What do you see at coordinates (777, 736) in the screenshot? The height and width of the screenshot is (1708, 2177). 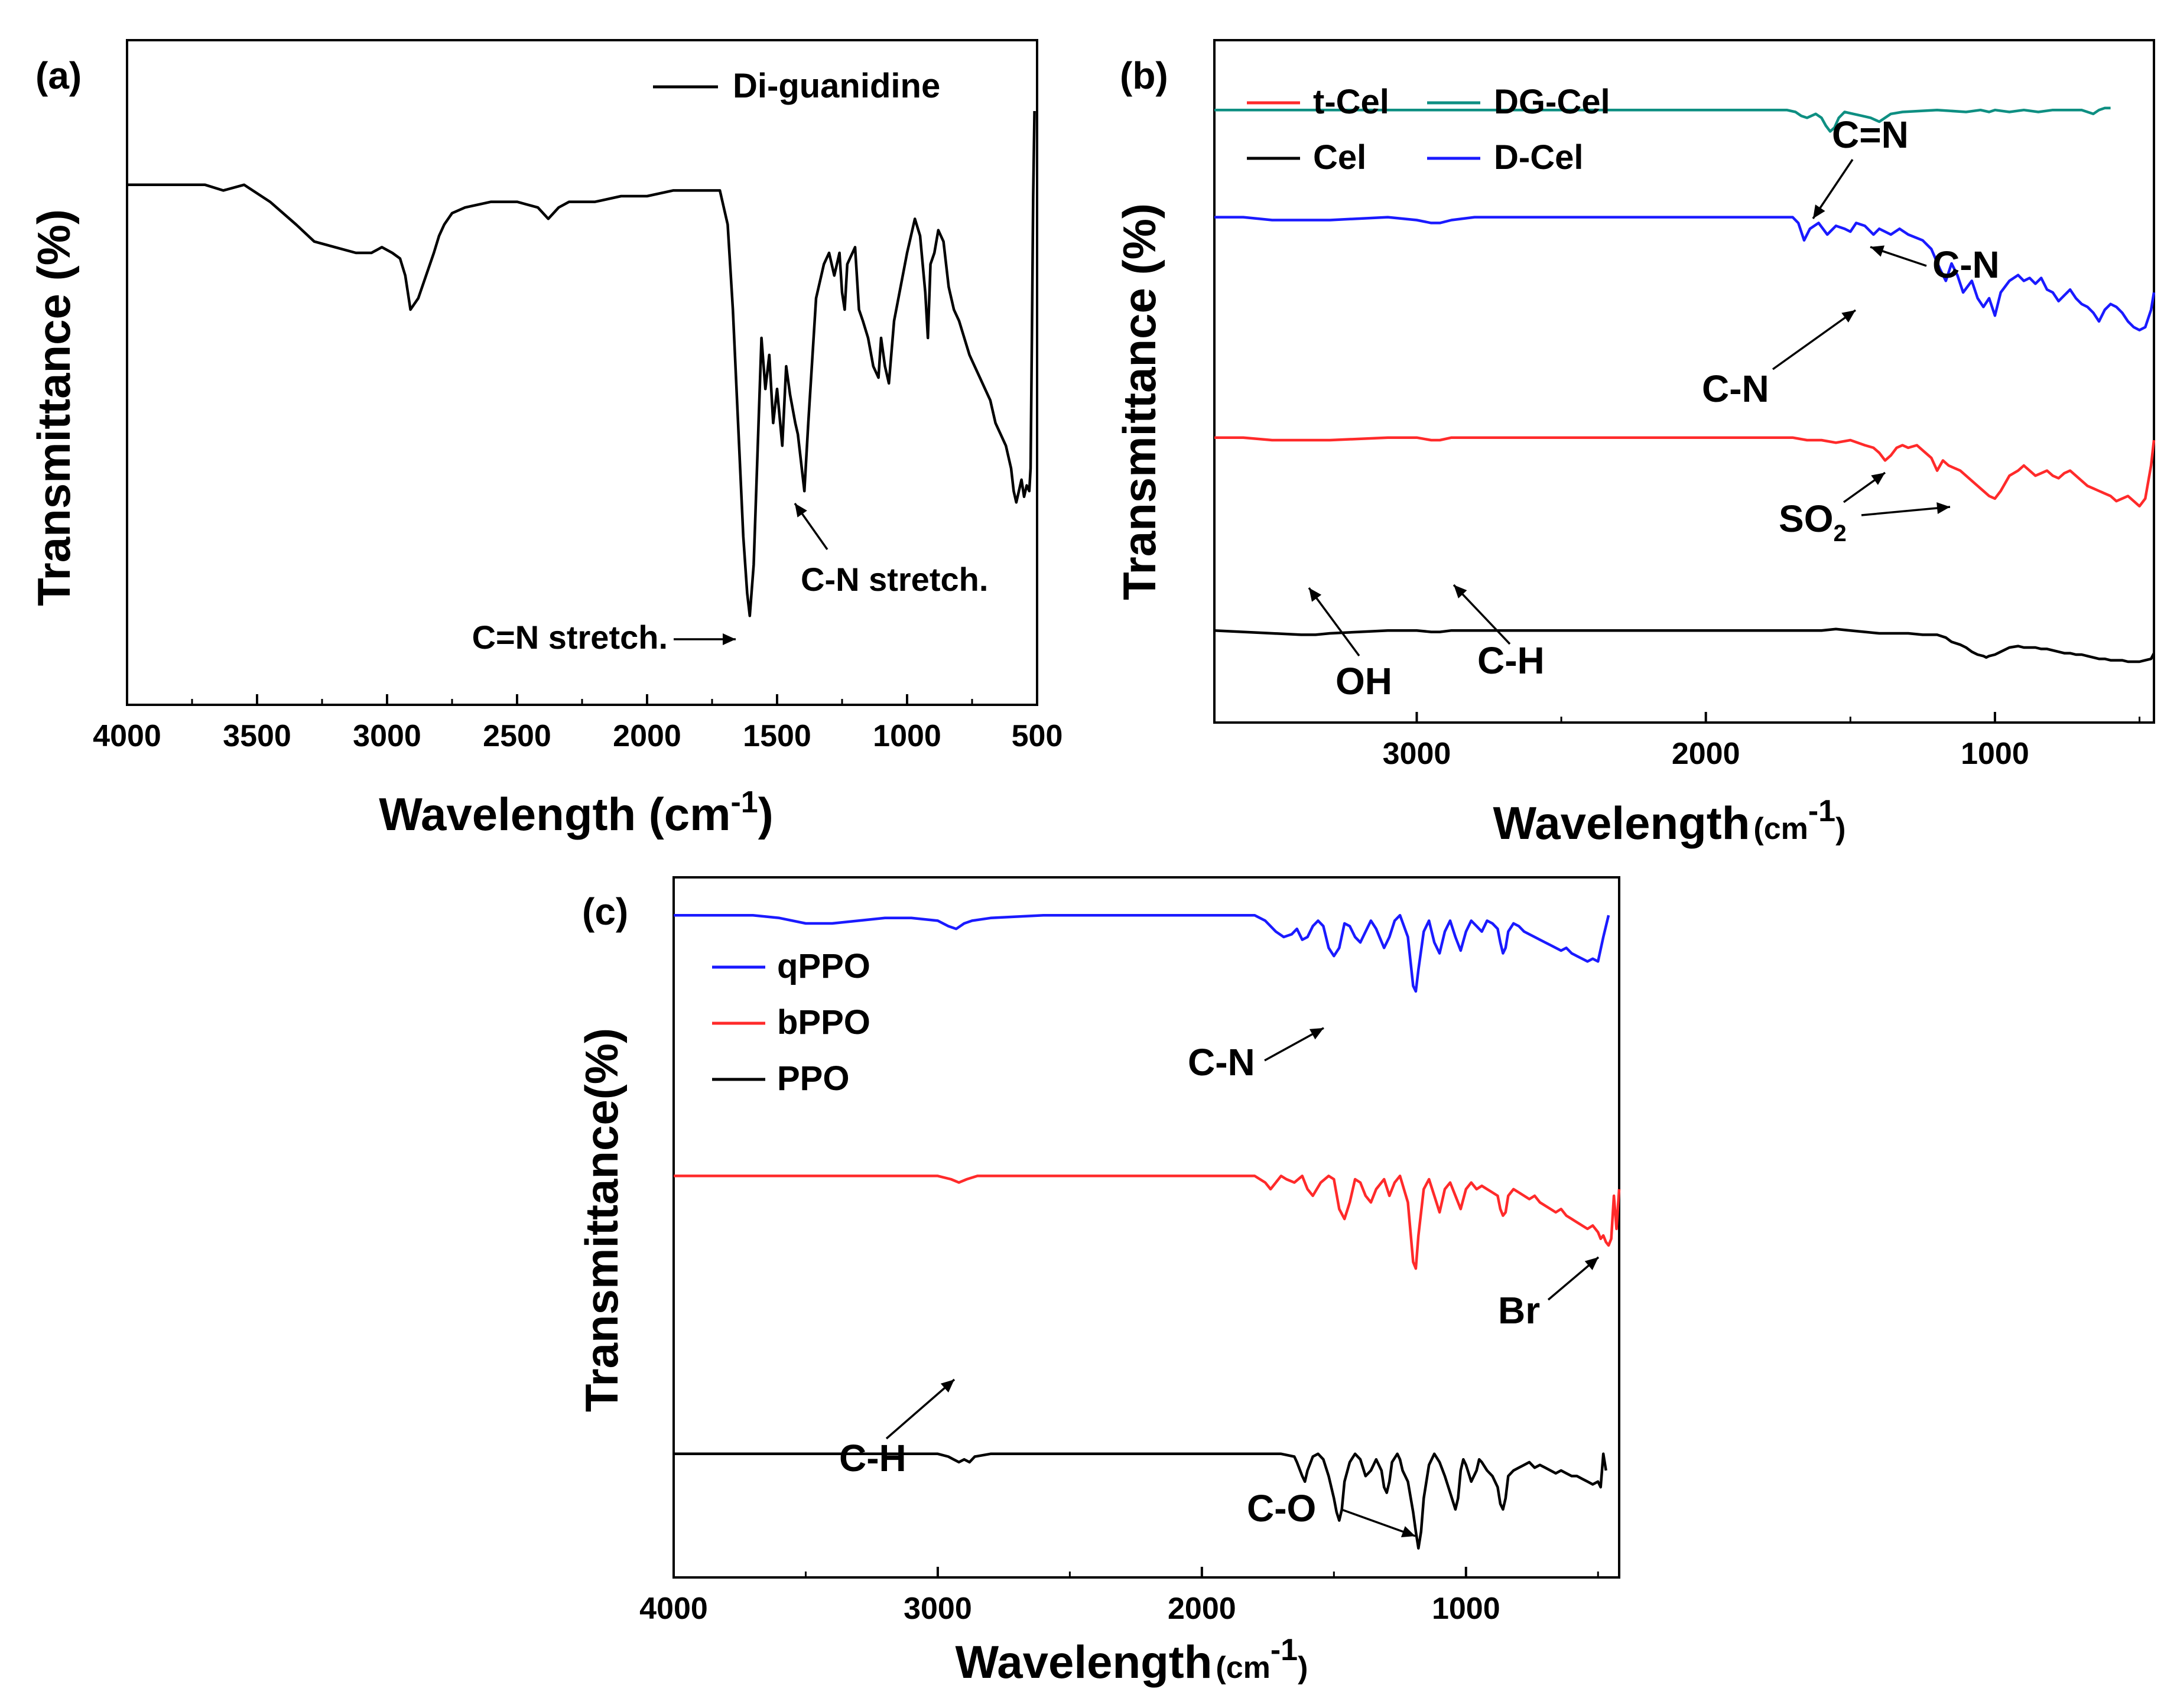 I see `x-tick-label: 1500` at bounding box center [777, 736].